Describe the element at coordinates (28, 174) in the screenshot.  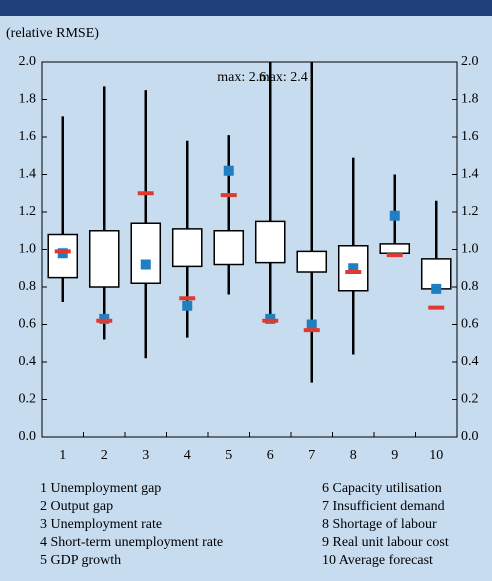
I see `y-tick-label: 1.4` at that location.